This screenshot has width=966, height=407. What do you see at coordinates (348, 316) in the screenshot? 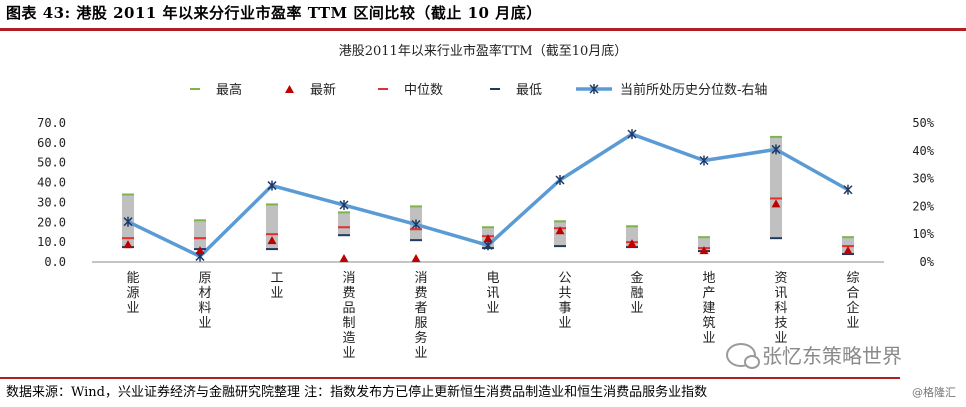
I see `category-label: 消费品制造业` at bounding box center [348, 316].